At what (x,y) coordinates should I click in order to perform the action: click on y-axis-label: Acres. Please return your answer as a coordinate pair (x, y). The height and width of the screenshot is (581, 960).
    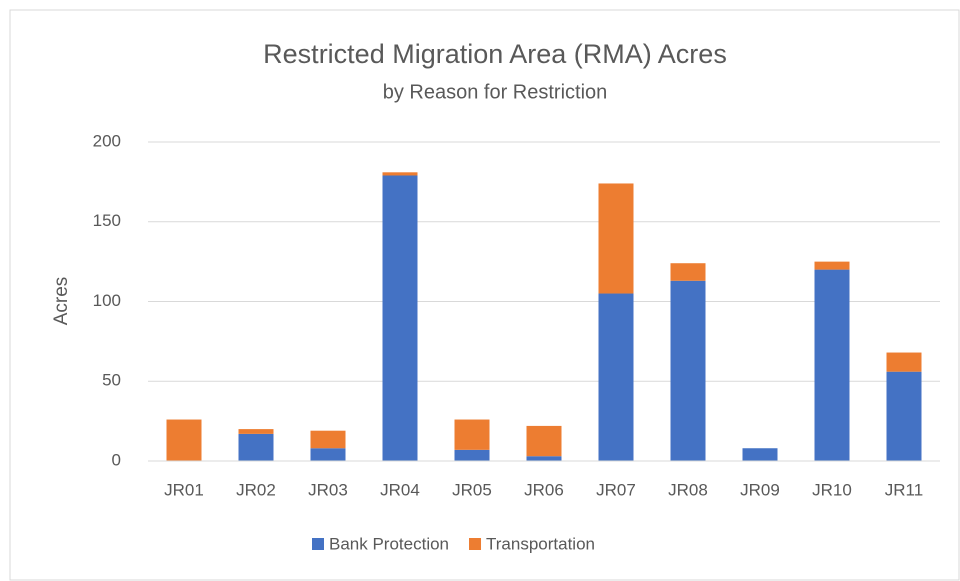
    Looking at the image, I should click on (61, 301).